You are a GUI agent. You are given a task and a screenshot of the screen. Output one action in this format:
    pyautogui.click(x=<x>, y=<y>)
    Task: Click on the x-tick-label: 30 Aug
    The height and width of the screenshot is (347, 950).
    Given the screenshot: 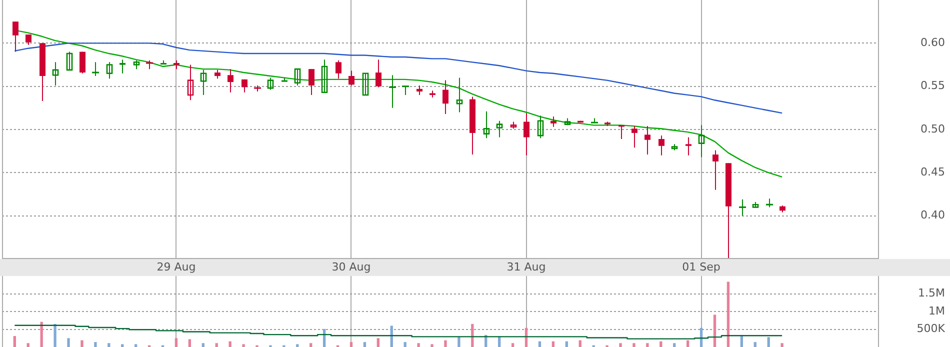 What is the action you would take?
    pyautogui.click(x=351, y=267)
    